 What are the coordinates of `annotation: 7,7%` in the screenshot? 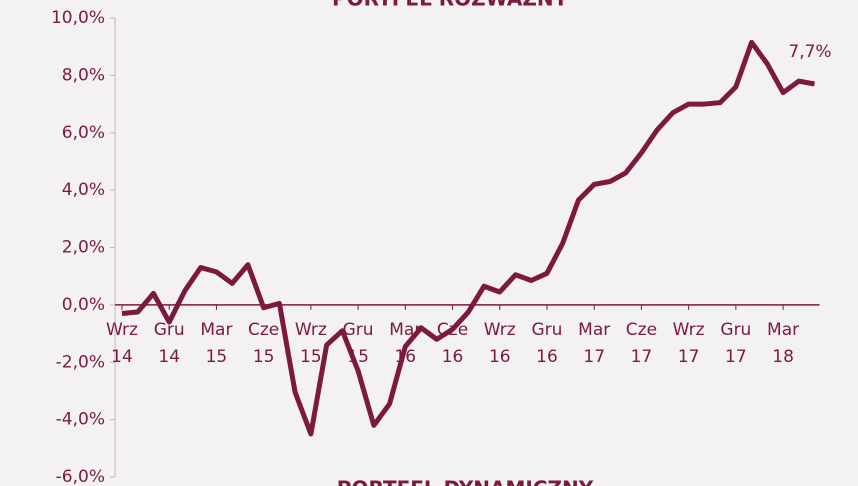 It's located at (809, 52).